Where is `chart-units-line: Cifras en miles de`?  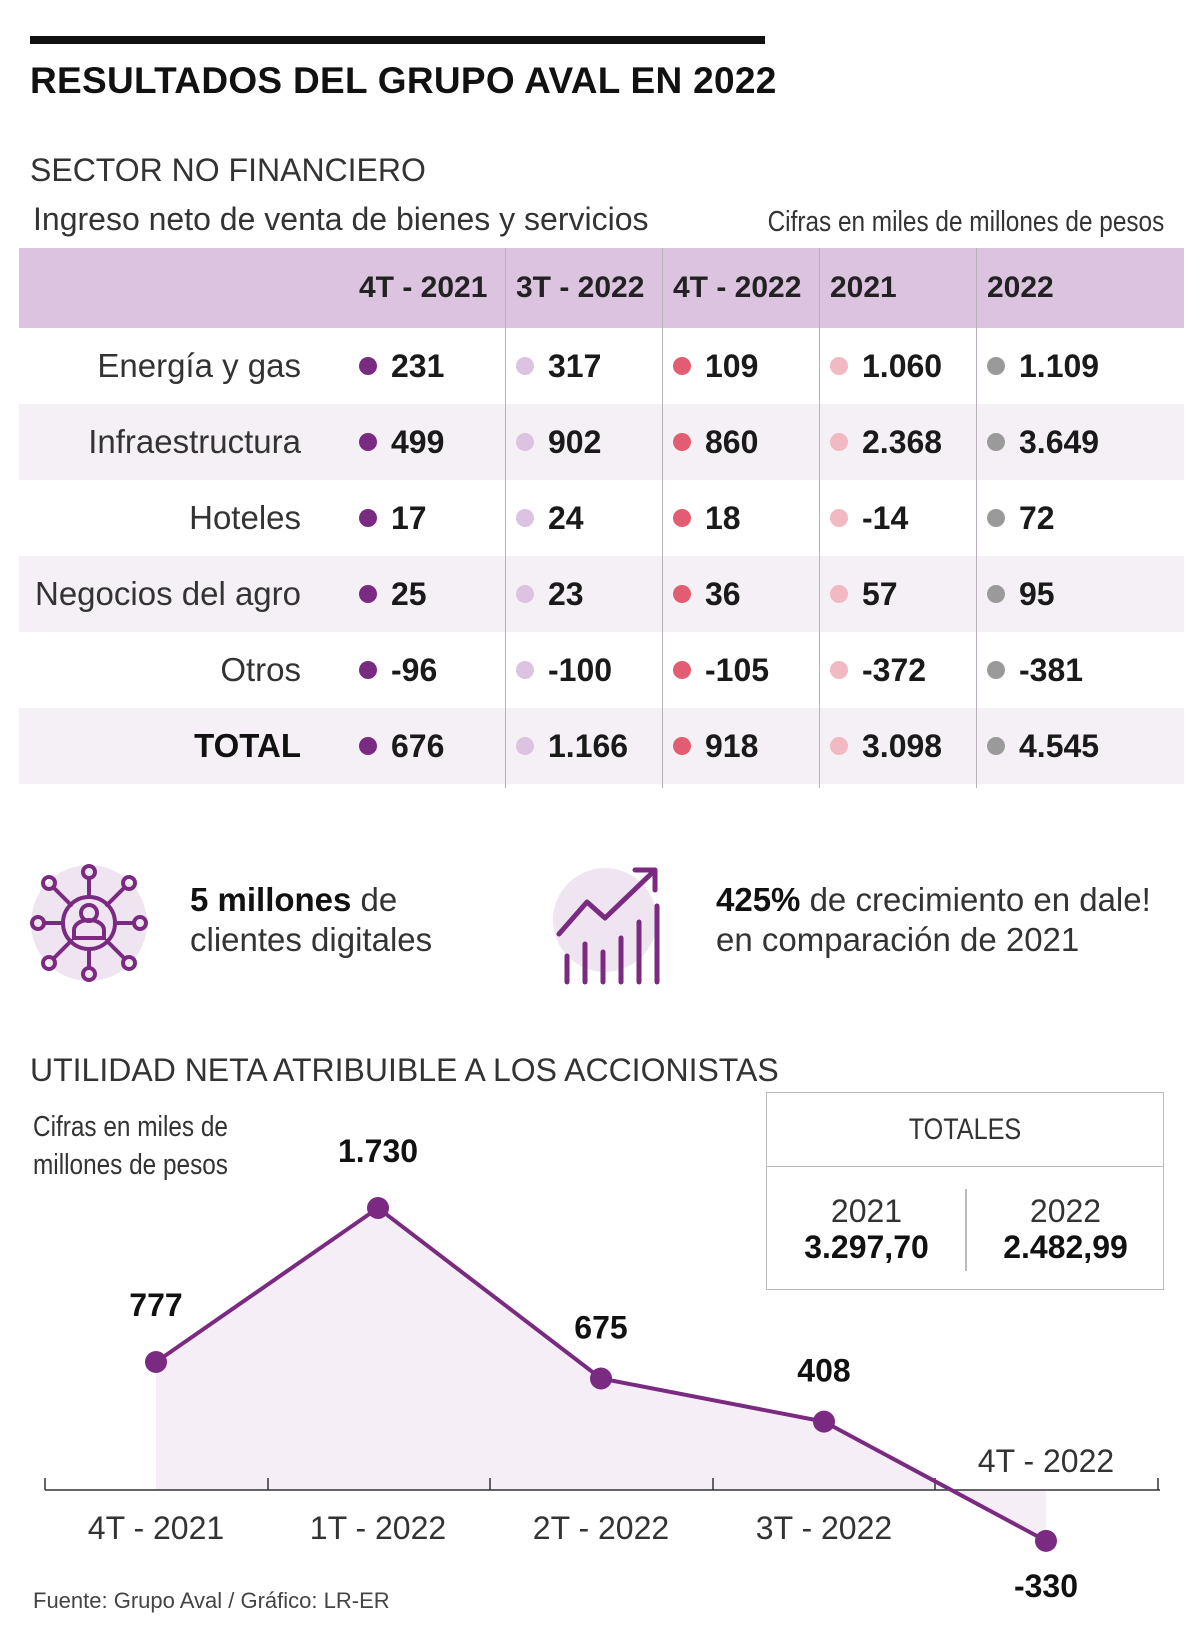 chart-units-line: Cifras en miles de is located at coordinates (130, 1127).